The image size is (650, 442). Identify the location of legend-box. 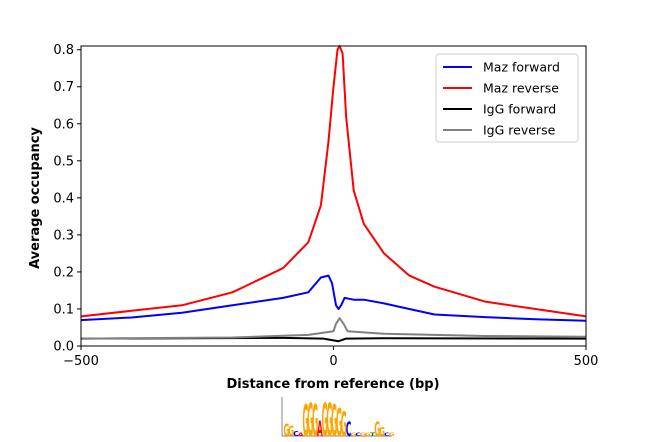
(507, 98).